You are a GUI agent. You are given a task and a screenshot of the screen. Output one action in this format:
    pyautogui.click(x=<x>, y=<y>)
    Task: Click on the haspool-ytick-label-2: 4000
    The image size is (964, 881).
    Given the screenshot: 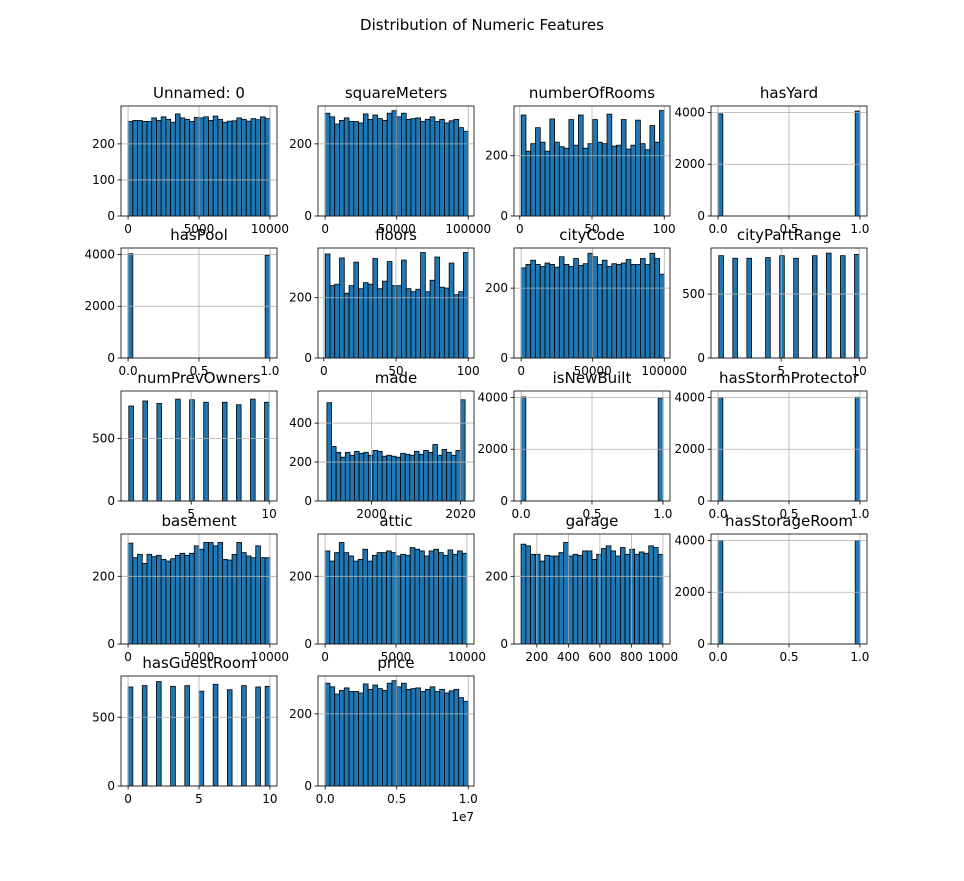 What is the action you would take?
    pyautogui.click(x=99, y=254)
    